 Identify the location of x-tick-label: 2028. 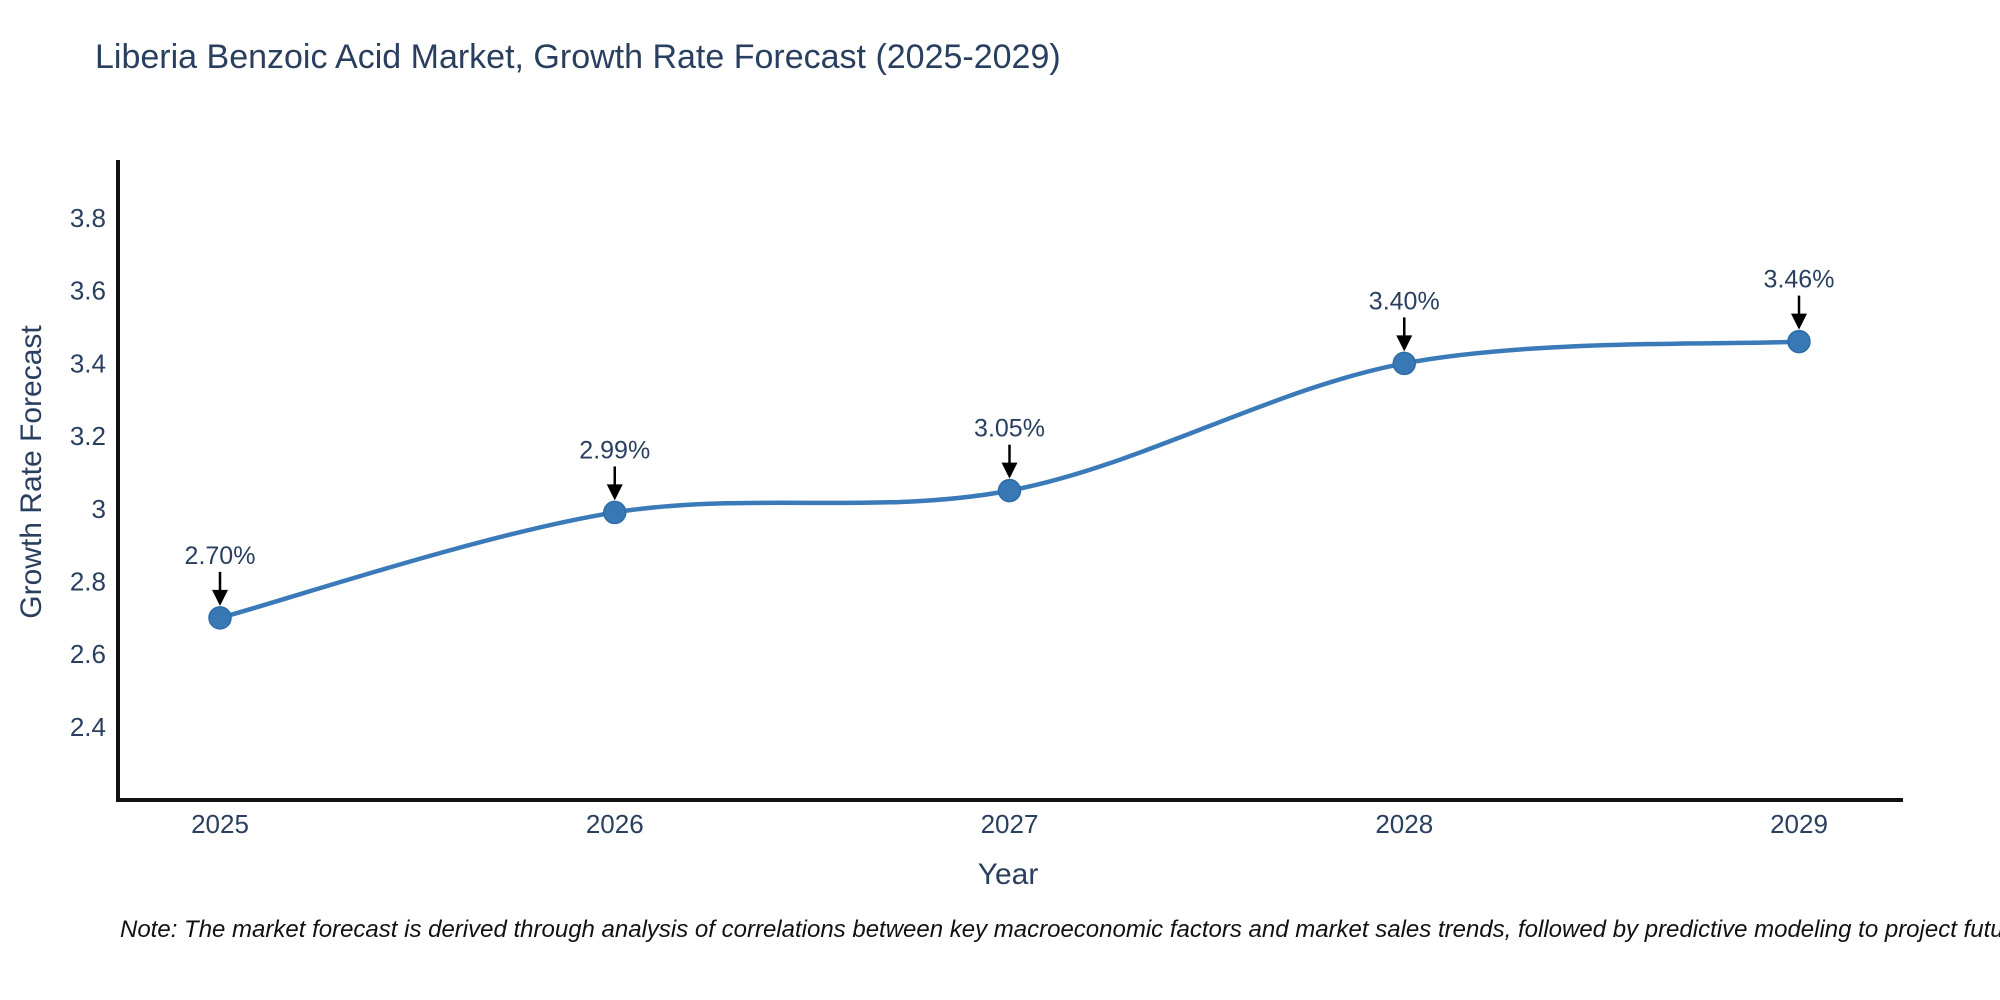
(1404, 824).